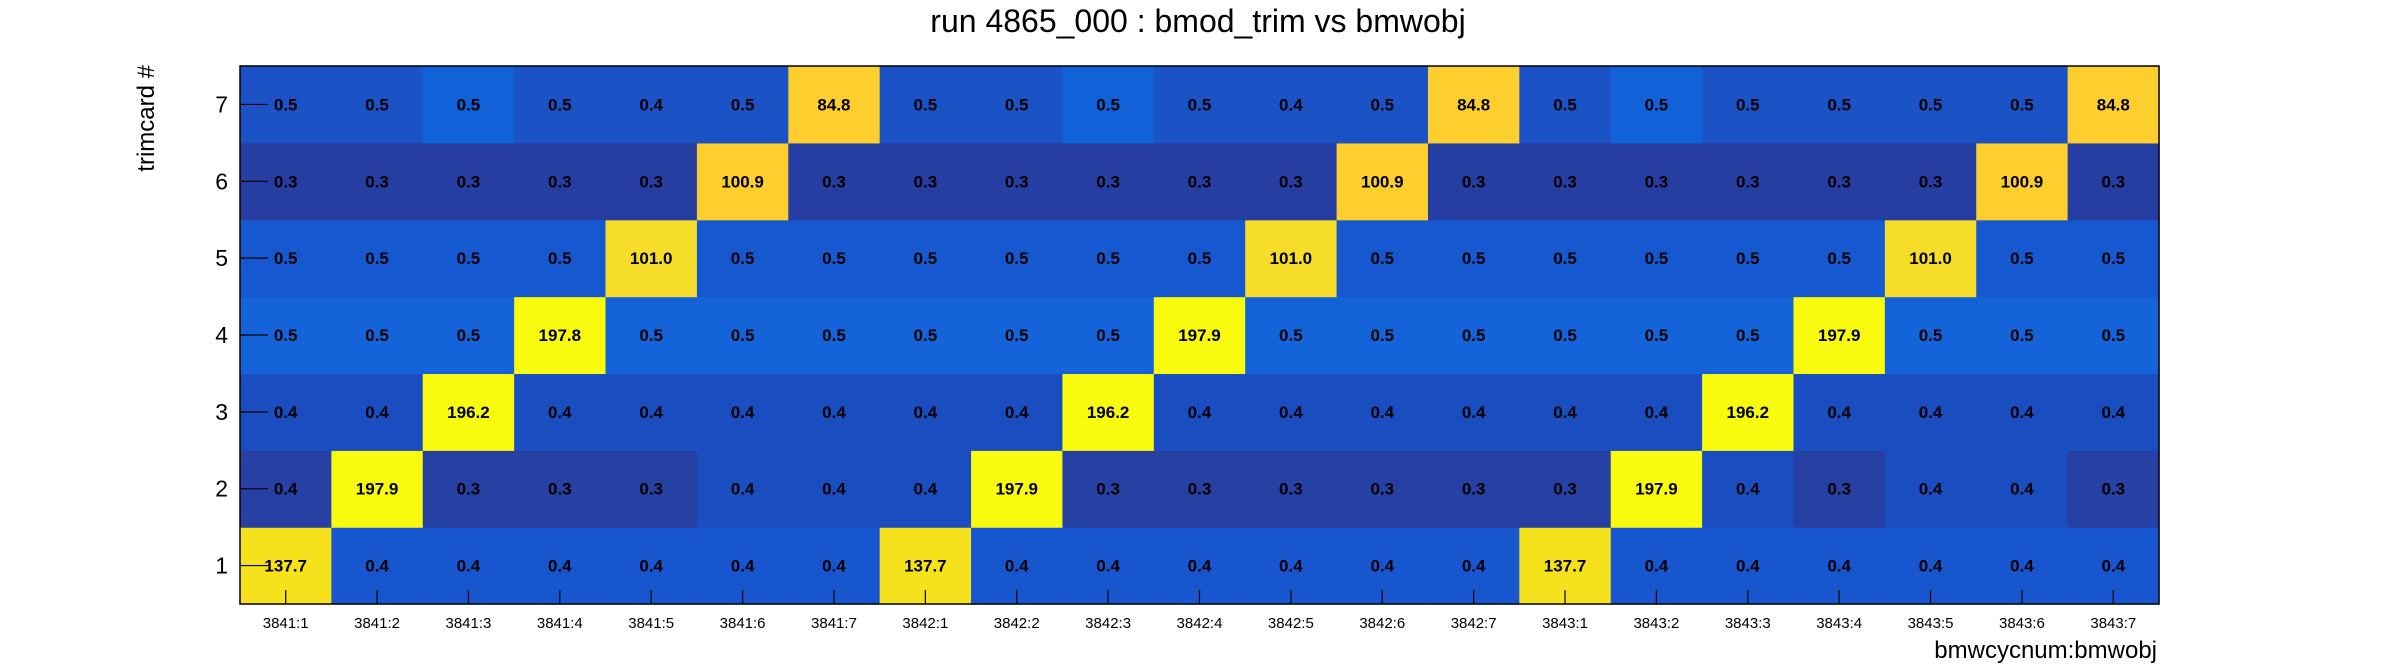  Describe the element at coordinates (560, 623) in the screenshot. I see `x-tick-label: 3841:4` at that location.